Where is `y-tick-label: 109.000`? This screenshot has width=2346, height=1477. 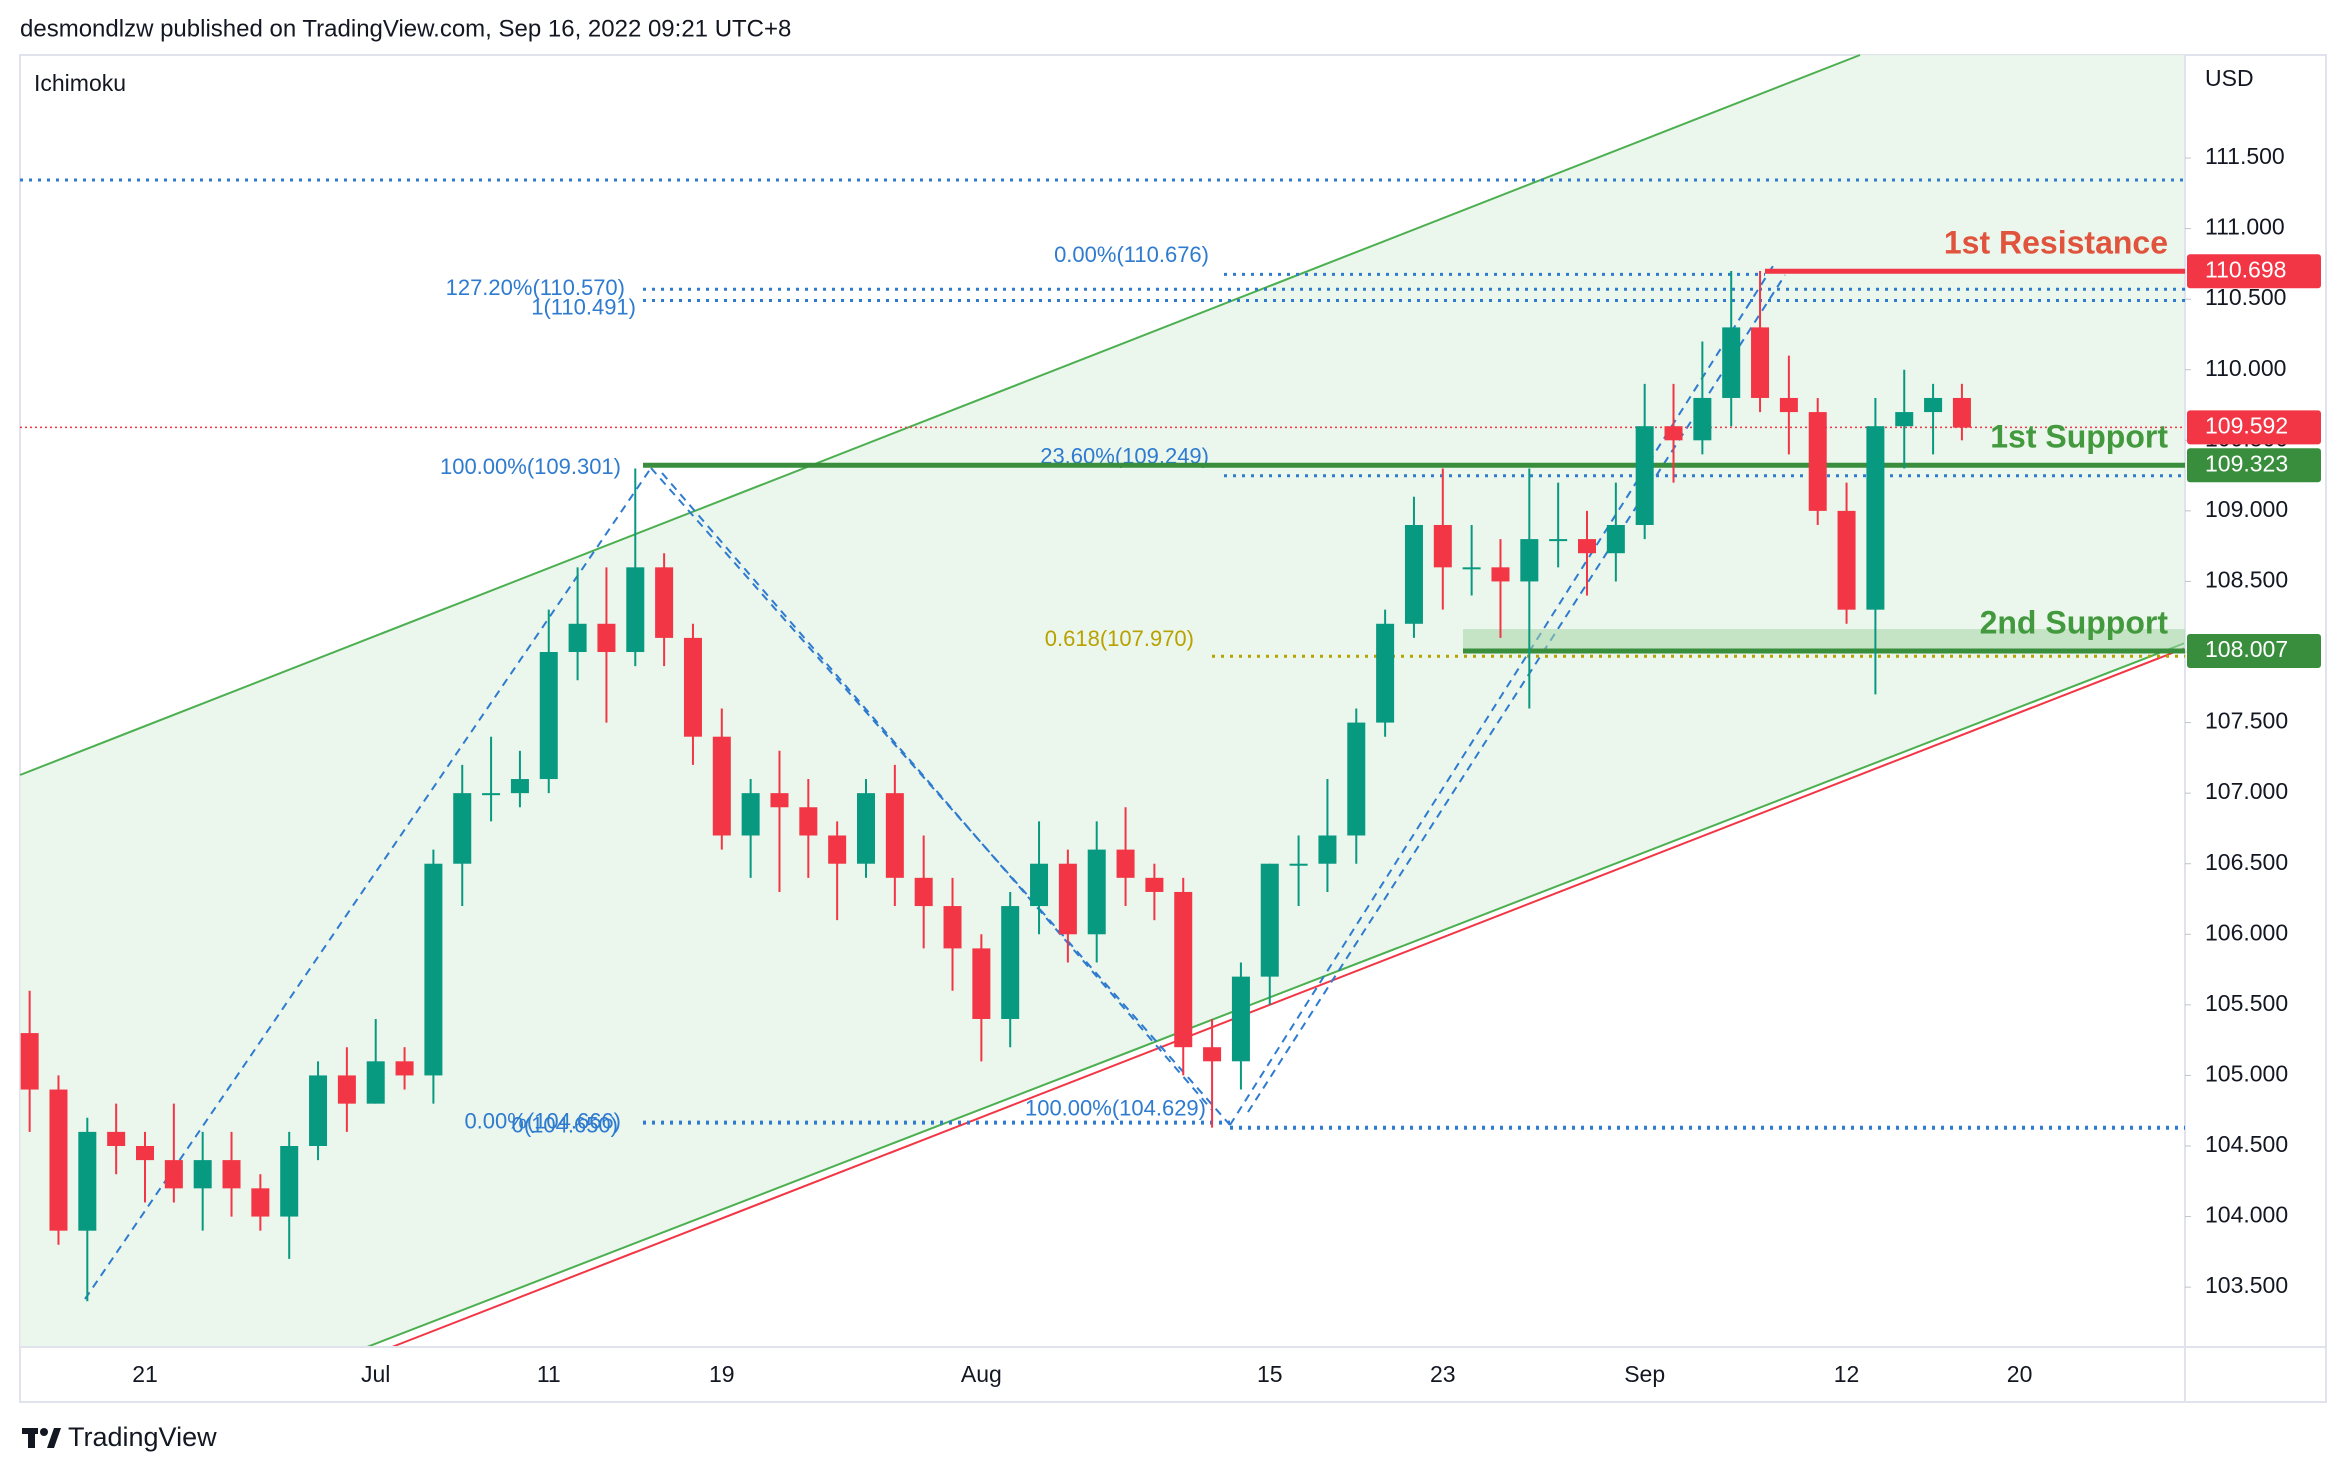
y-tick-label: 109.000 is located at coordinates (2246, 509).